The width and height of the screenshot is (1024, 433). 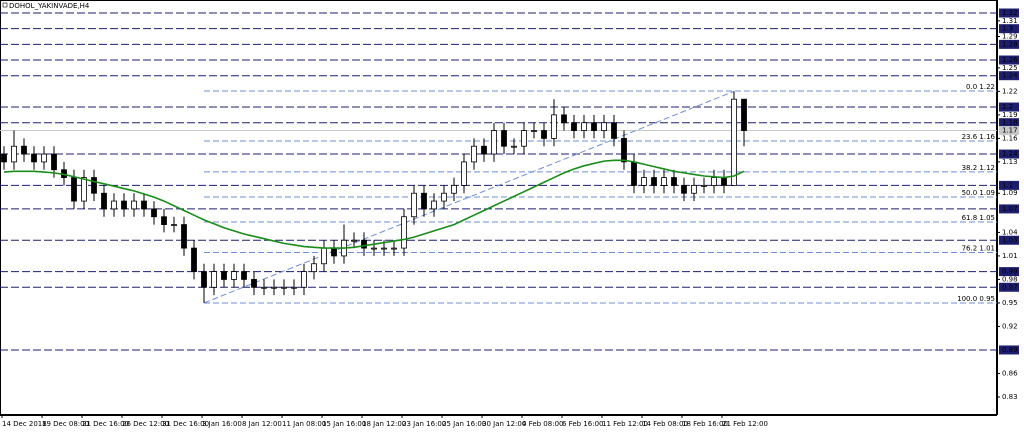 What do you see at coordinates (1010, 68) in the screenshot?
I see `y-tick-label: 1.25` at bounding box center [1010, 68].